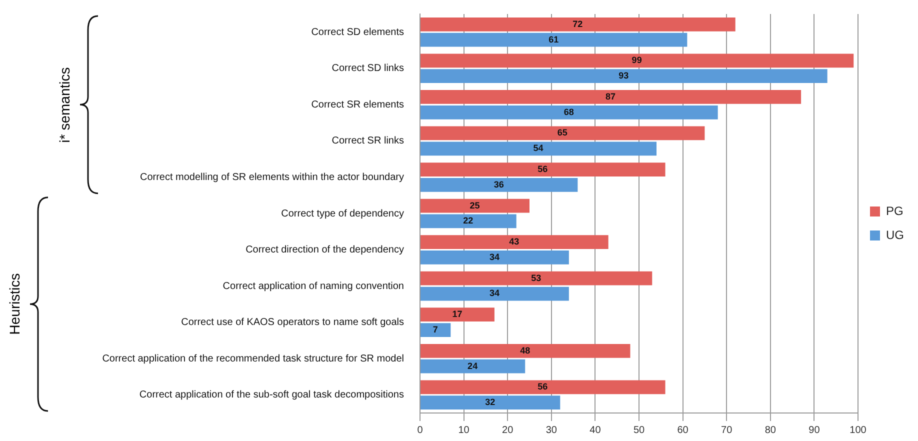 The height and width of the screenshot is (441, 918). I want to click on data-label: 24, so click(473, 365).